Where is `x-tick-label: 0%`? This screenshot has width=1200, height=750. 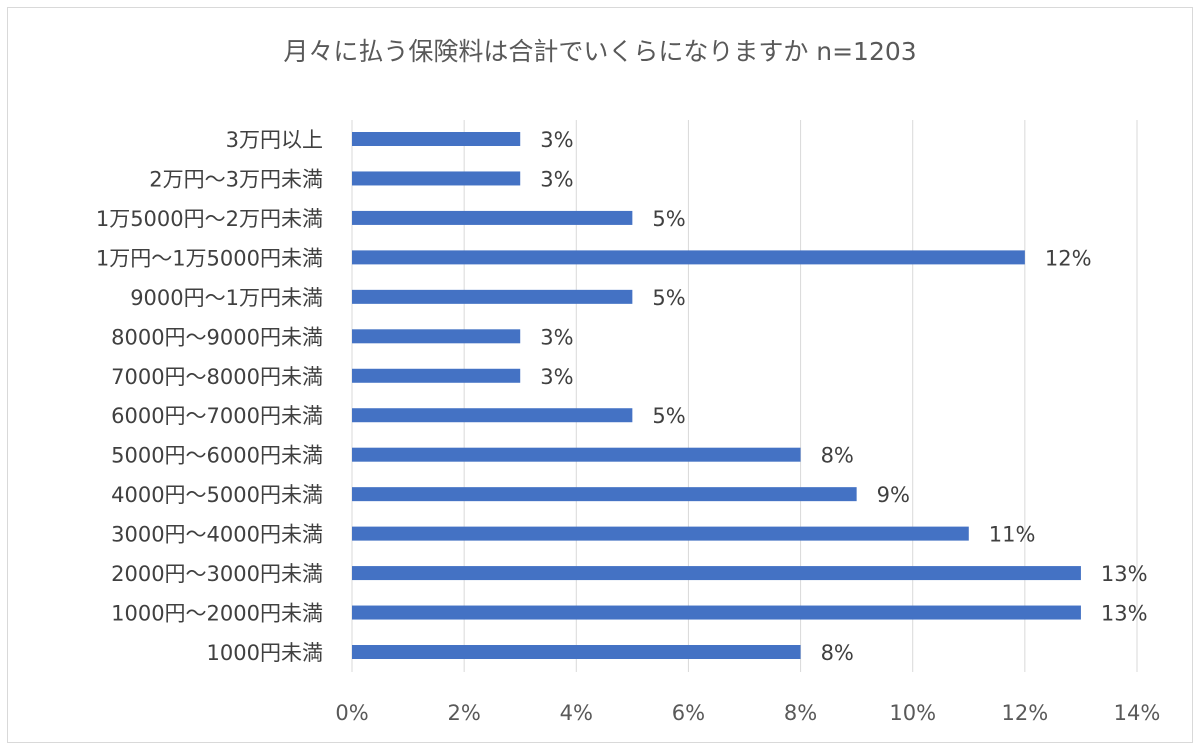 x-tick-label: 0% is located at coordinates (351, 713).